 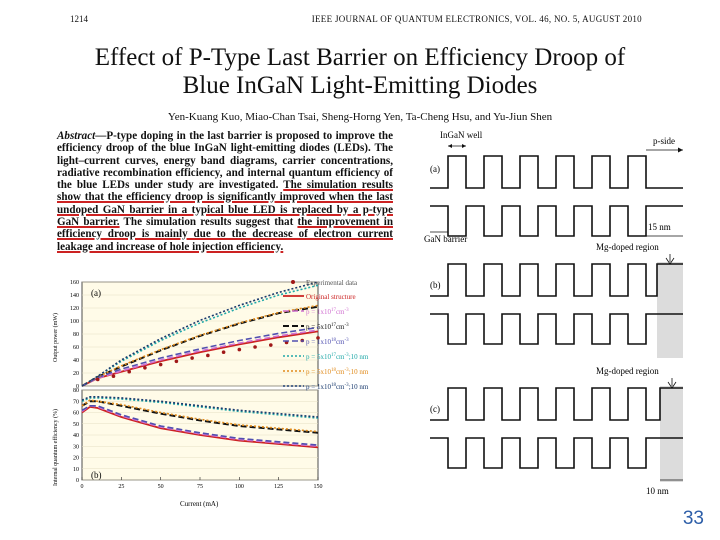 I want to click on legend-1e17-text: p = 1x1017cm-3, so click(x=327, y=312).